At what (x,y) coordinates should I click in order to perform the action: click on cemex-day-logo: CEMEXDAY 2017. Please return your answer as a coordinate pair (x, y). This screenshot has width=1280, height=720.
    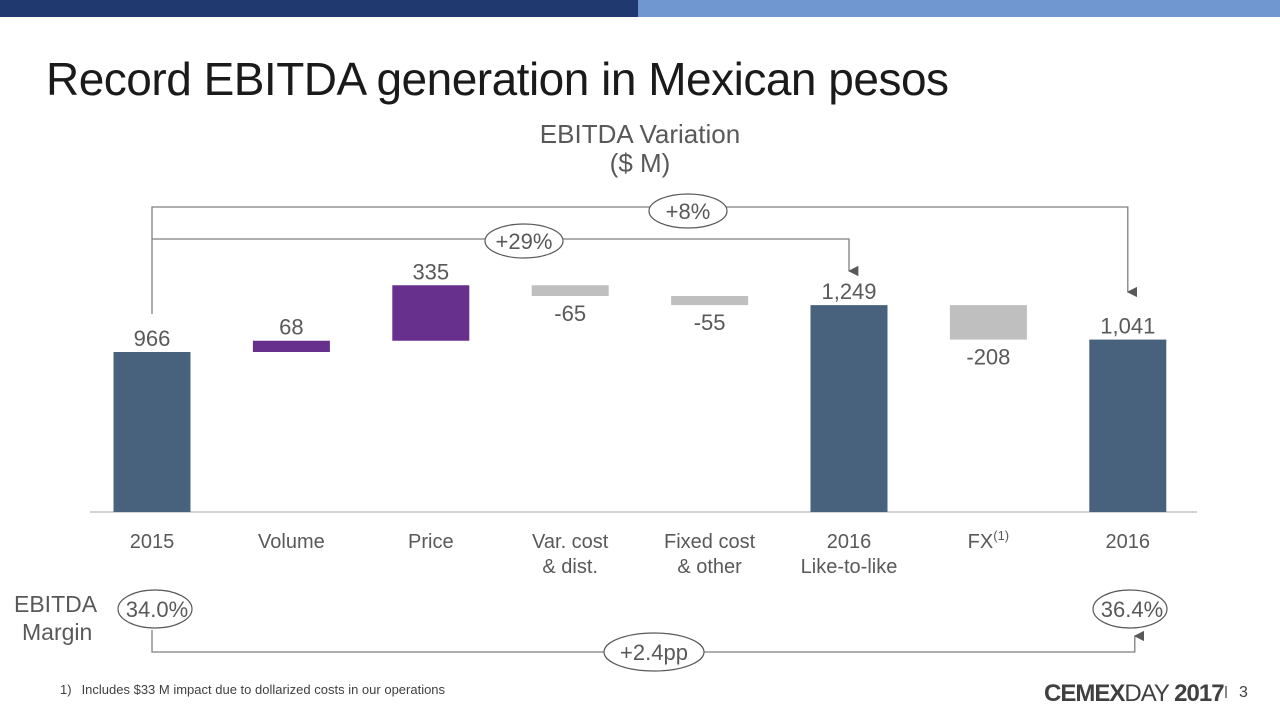
    Looking at the image, I should click on (1134, 694).